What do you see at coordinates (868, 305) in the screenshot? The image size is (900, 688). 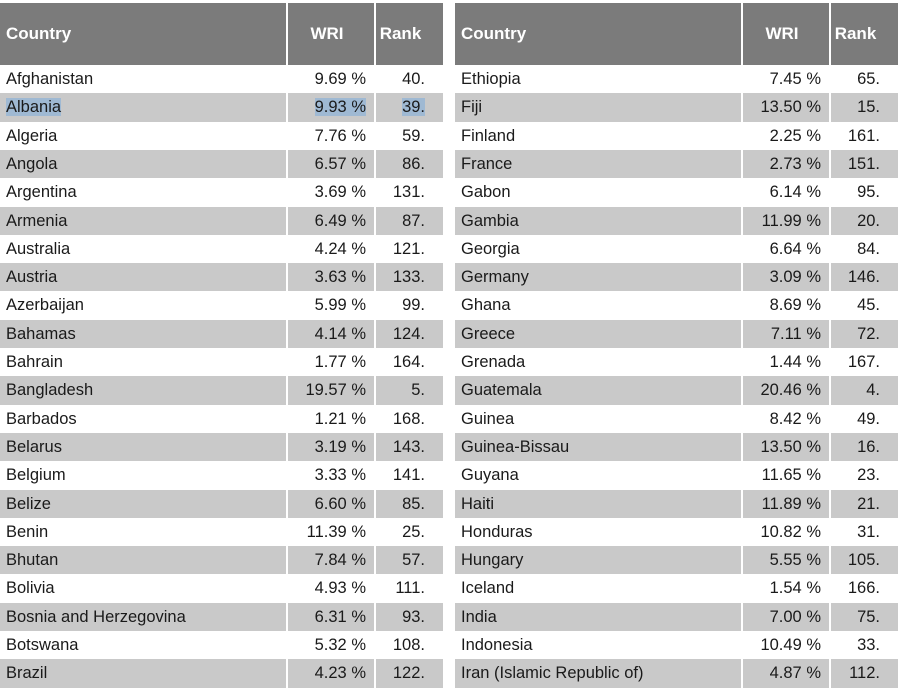 I see `cell-text: 45.` at bounding box center [868, 305].